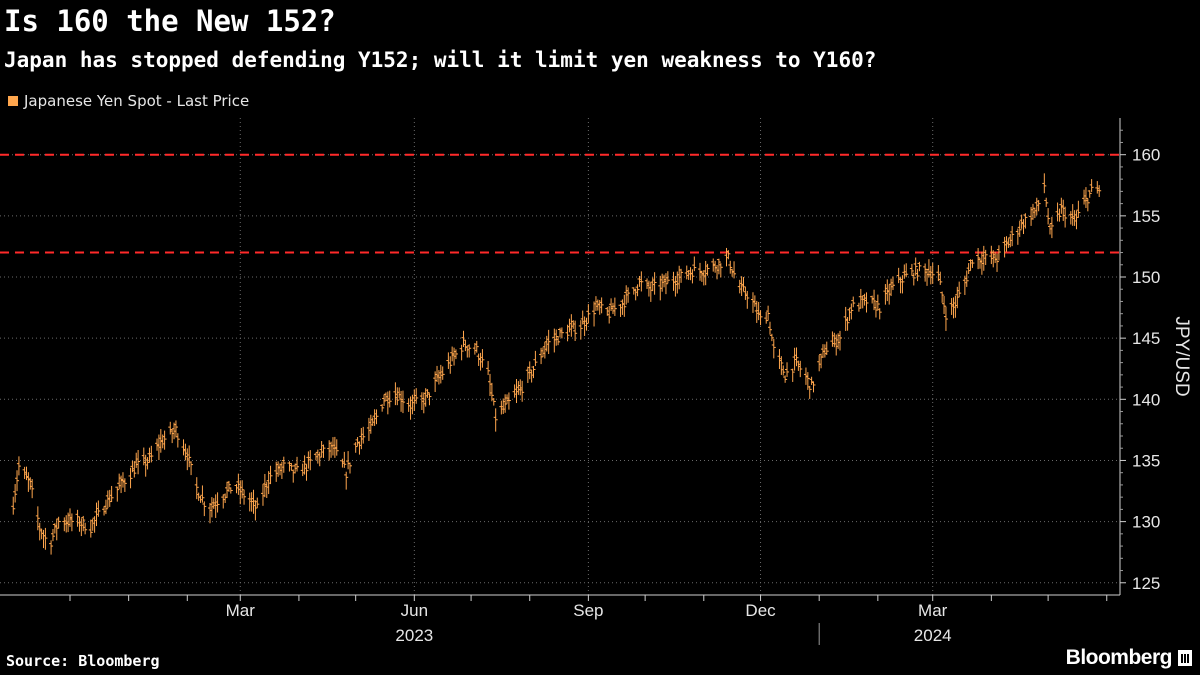 The height and width of the screenshot is (675, 1200). I want to click on y-axis-title: JPY/USD, so click(1181, 356).